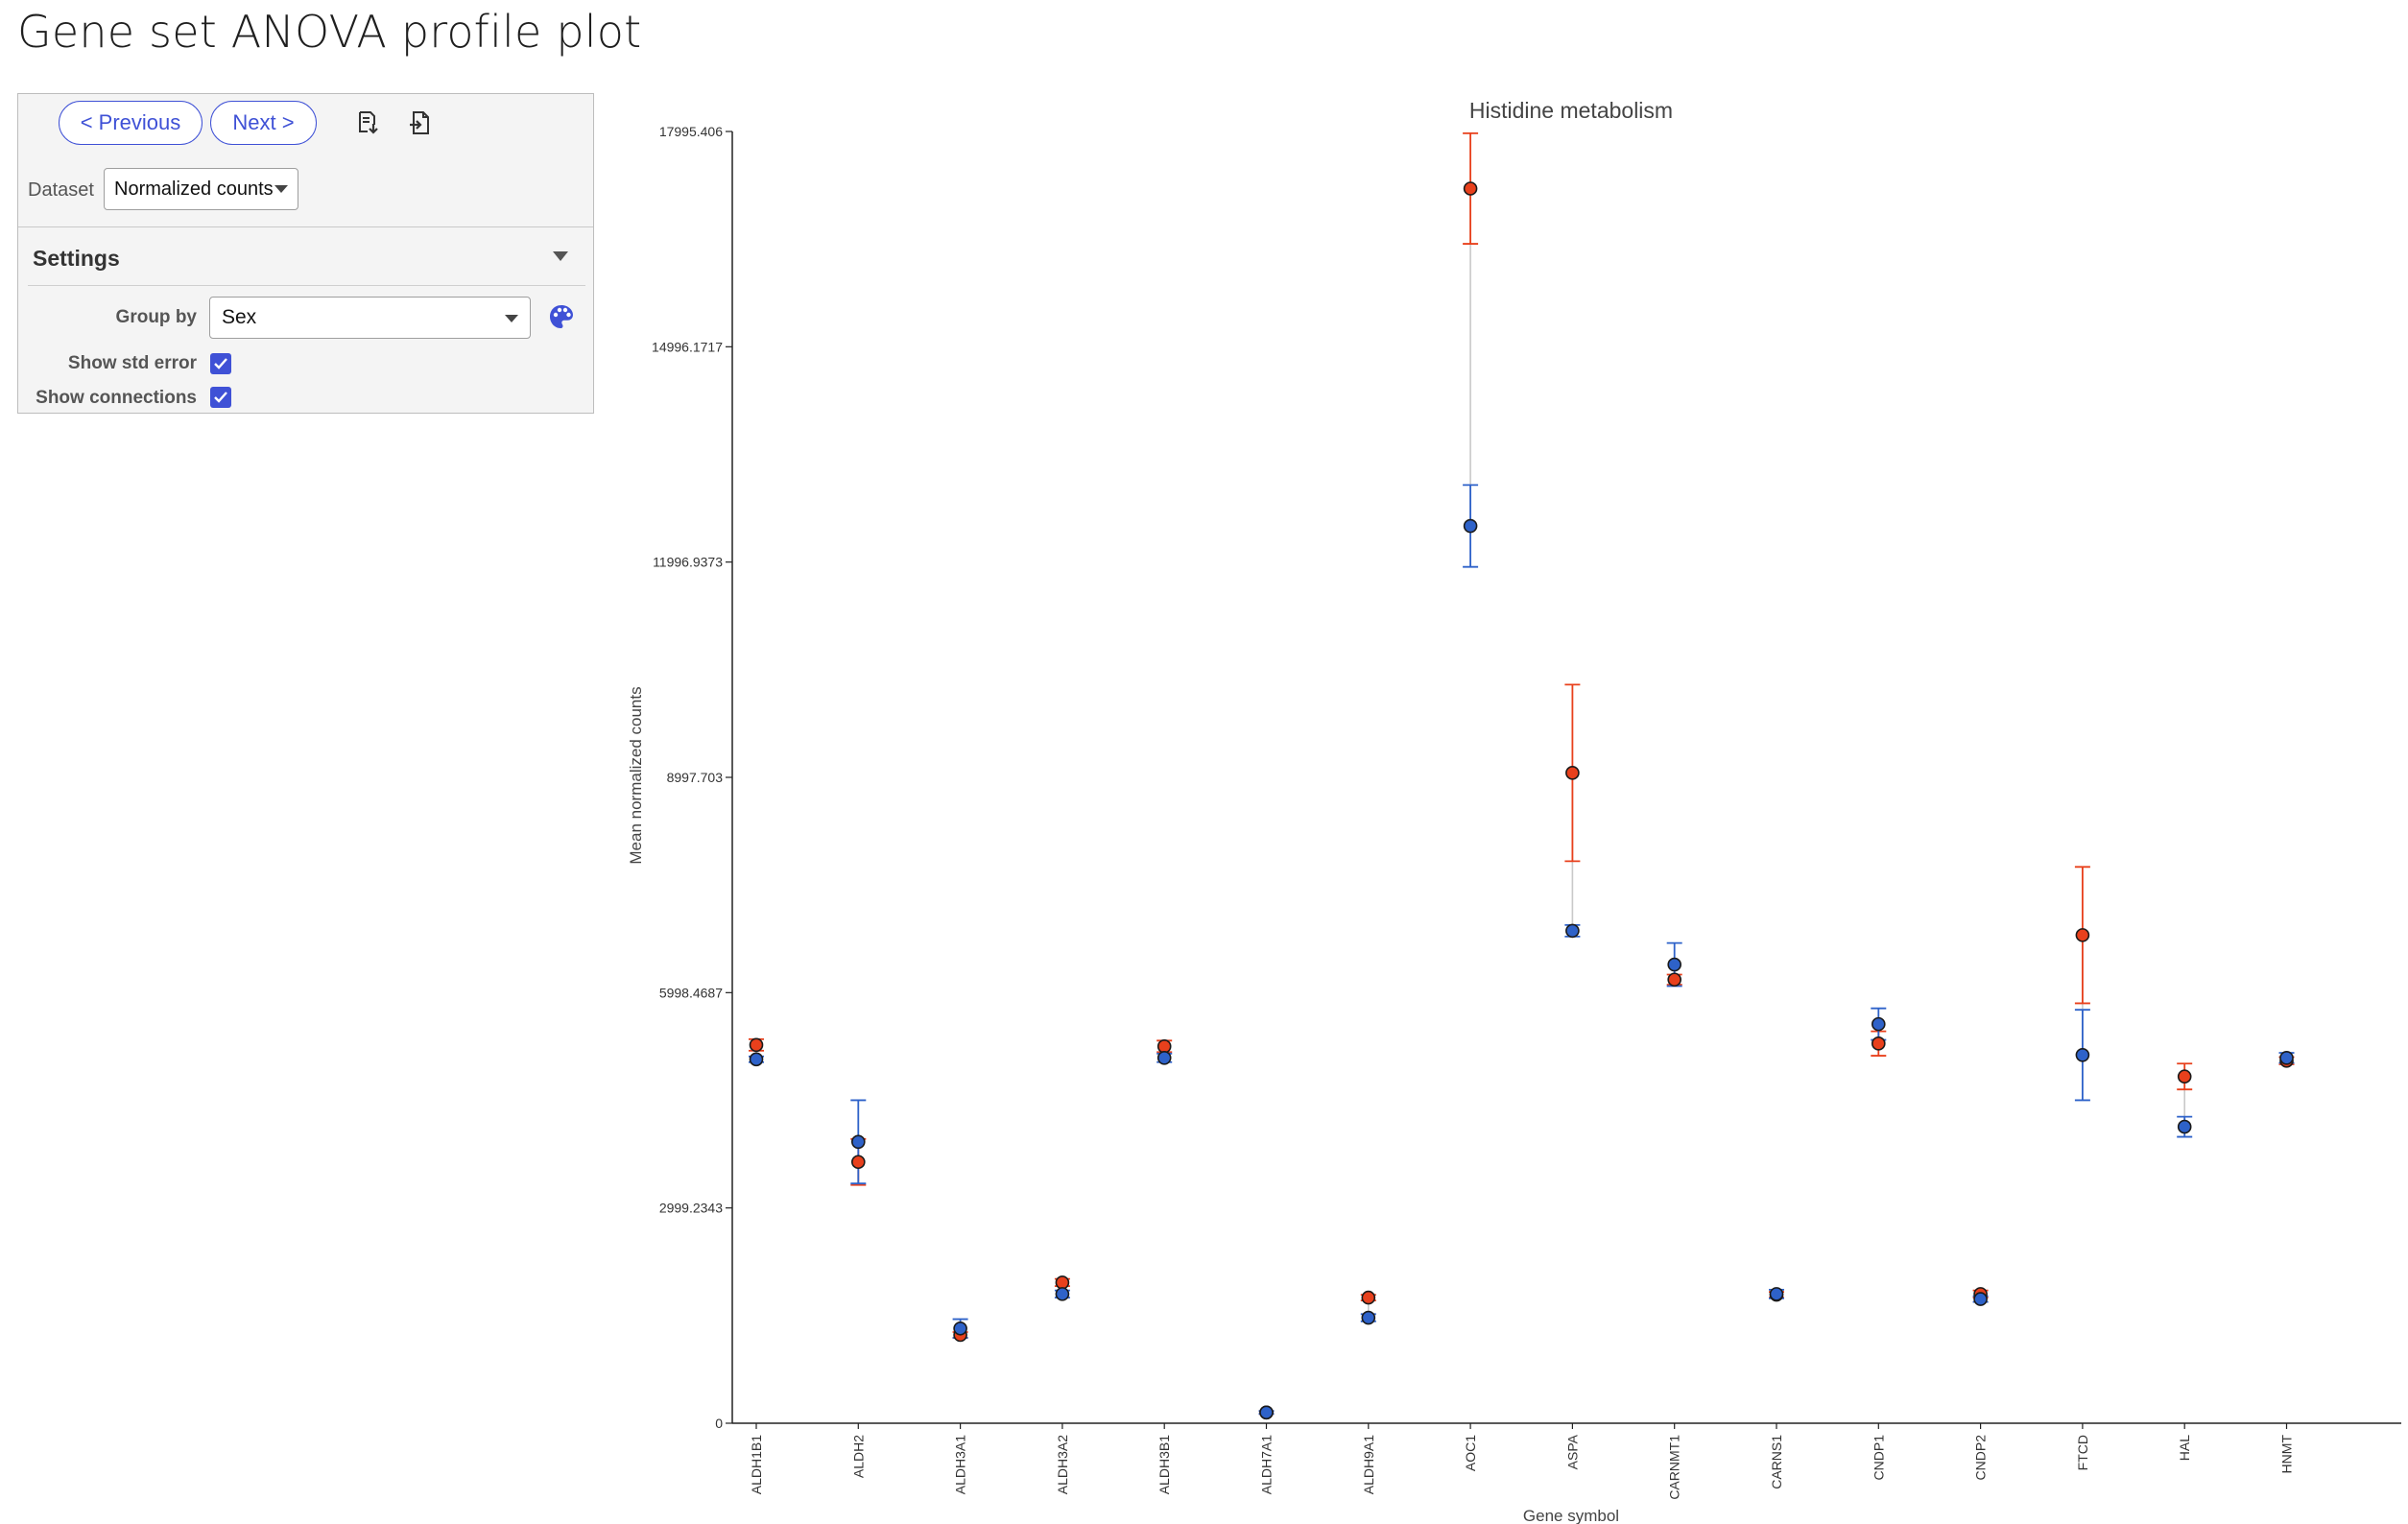 This screenshot has width=2408, height=1524. I want to click on x-tick-label: CARNMT1, so click(1675, 1467).